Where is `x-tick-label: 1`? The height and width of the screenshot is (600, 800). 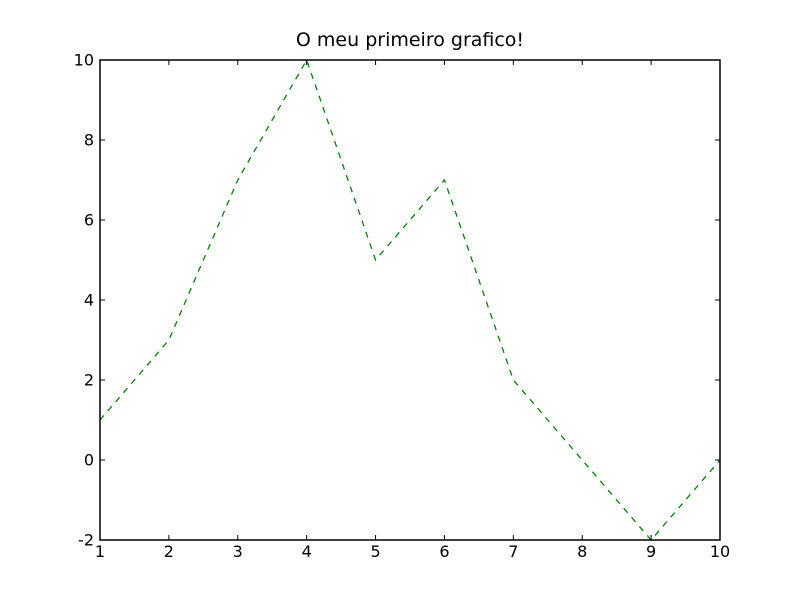 x-tick-label: 1 is located at coordinates (100, 551).